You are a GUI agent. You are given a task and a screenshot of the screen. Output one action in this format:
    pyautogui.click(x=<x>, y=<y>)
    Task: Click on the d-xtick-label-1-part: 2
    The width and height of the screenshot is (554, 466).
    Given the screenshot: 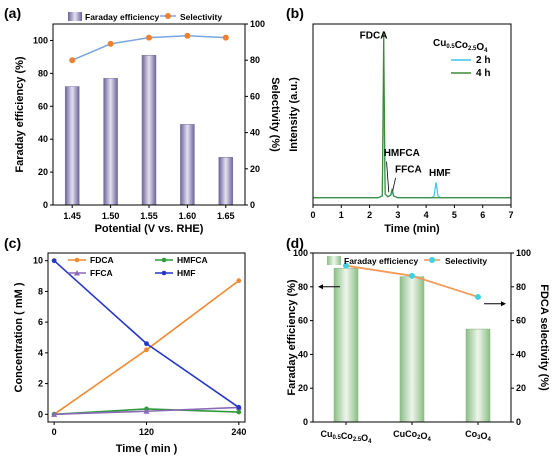 What is the action you would take?
    pyautogui.click(x=419, y=438)
    